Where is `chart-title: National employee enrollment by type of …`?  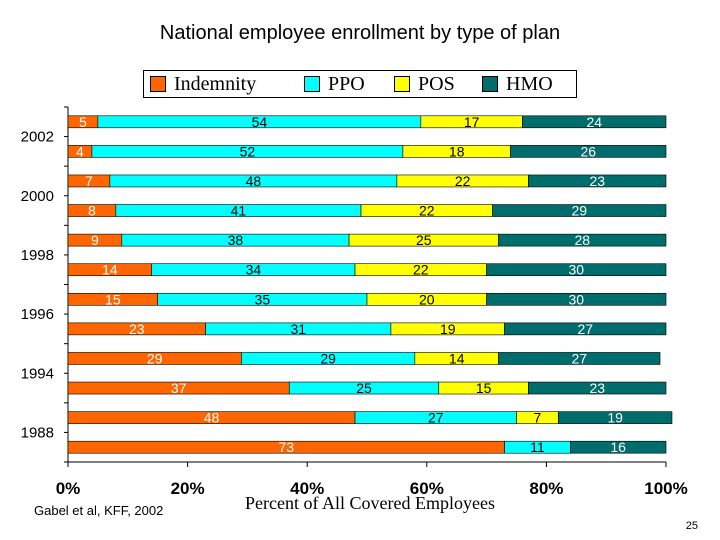 chart-title: National employee enrollment by type of … is located at coordinates (360, 33).